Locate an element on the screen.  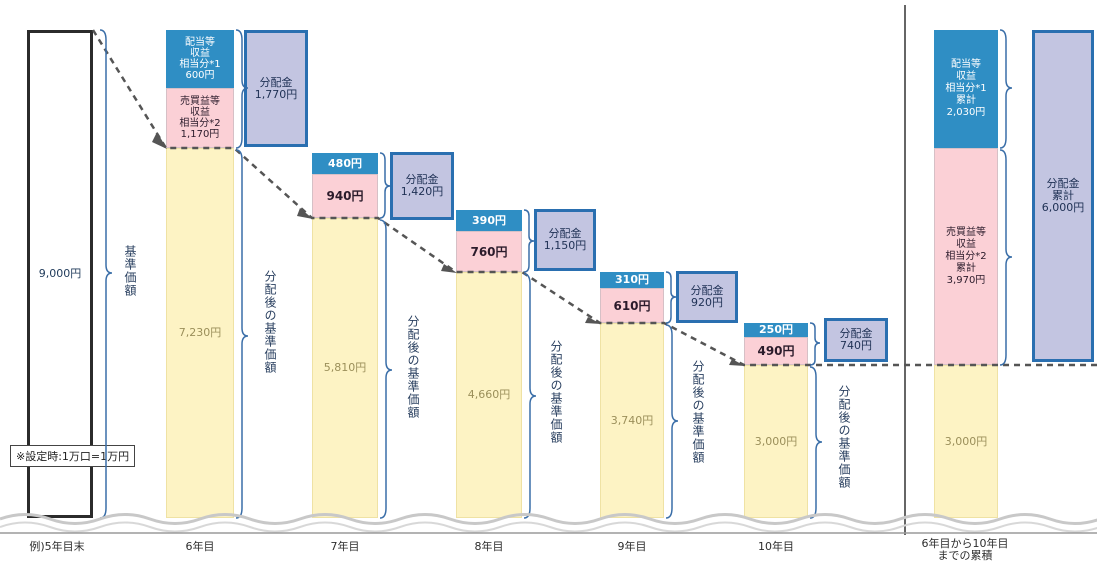
payout-value-year7: 分配金 1,420円 is located at coordinates (422, 185).